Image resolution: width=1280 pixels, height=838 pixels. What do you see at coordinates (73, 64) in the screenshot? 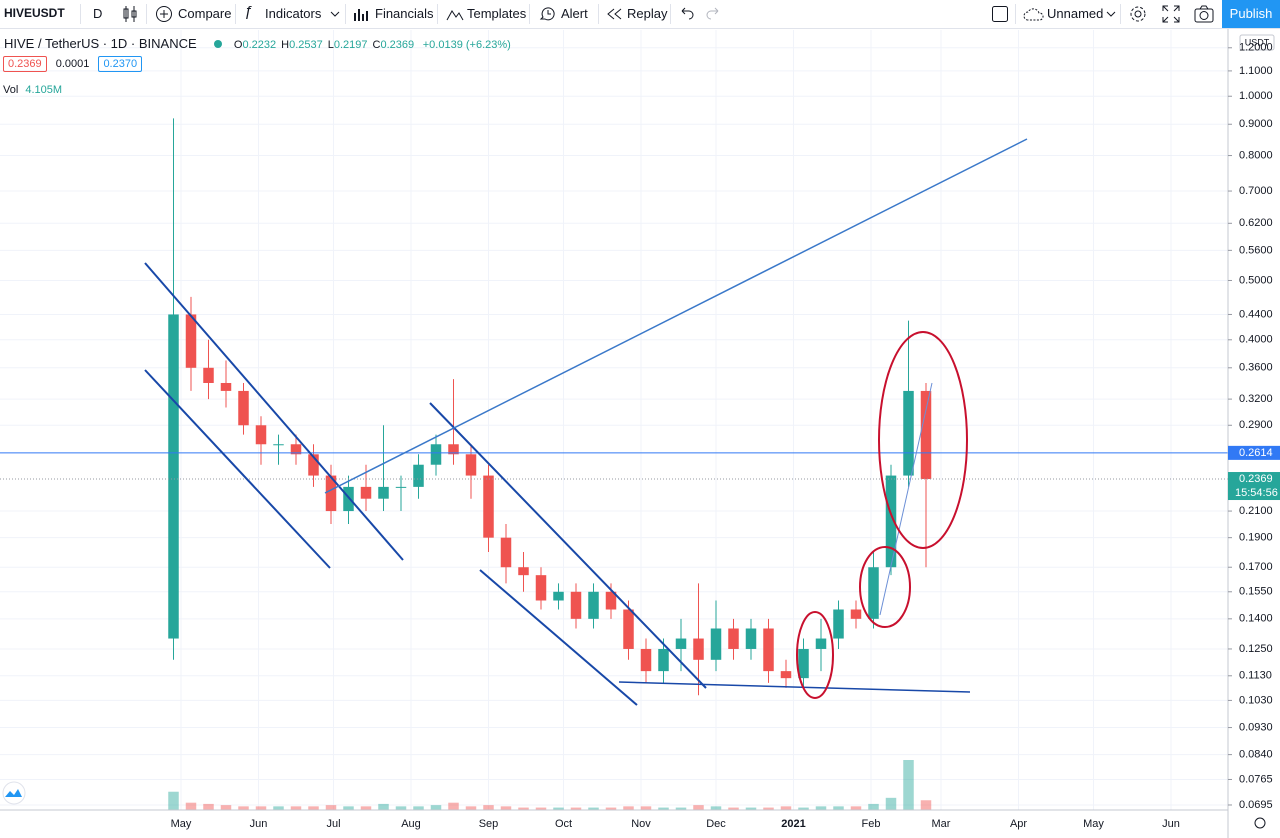
I see `quote: 0.2369 0.0001 0.2370` at bounding box center [73, 64].